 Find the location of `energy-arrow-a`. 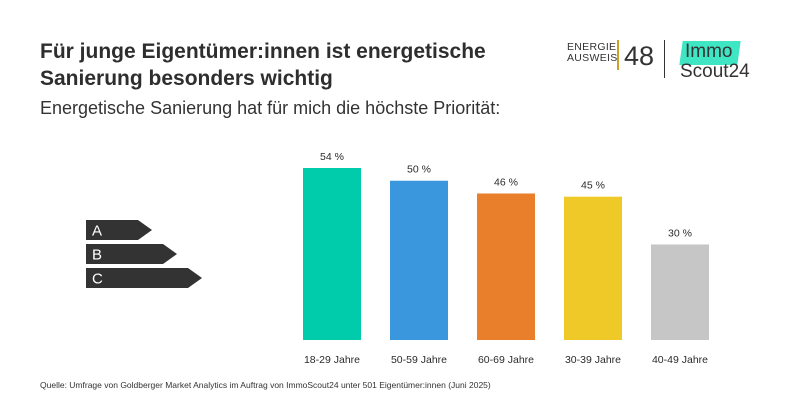

energy-arrow-a is located at coordinates (119, 230).